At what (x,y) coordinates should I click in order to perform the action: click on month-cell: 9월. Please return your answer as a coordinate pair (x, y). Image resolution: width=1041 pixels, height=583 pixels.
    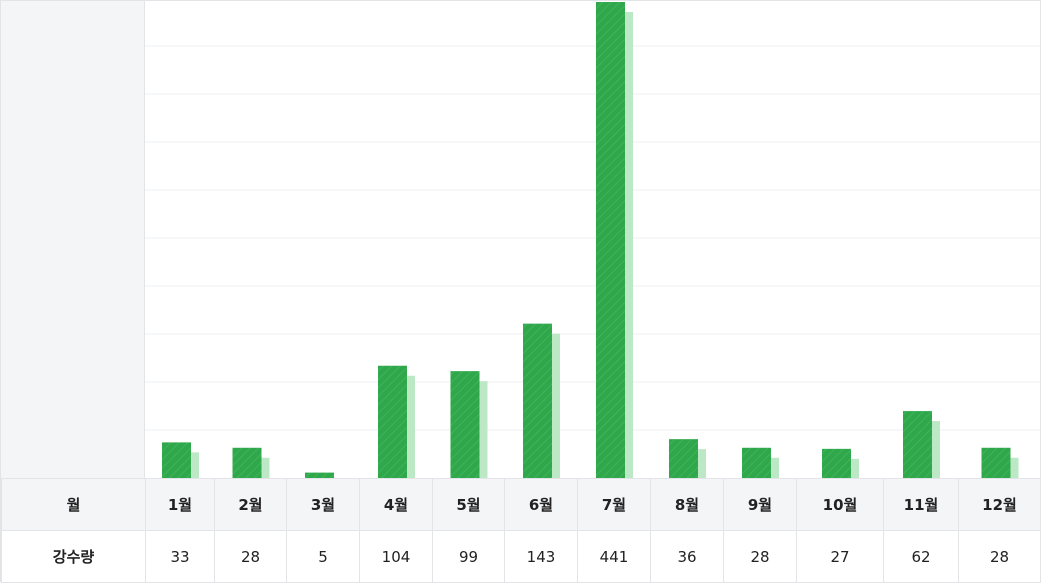
    Looking at the image, I should click on (760, 504).